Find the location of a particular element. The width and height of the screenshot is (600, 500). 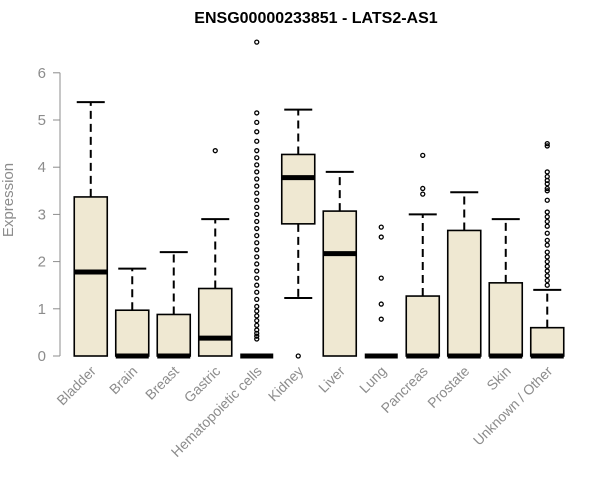

box-skin is located at coordinates (506, 288).